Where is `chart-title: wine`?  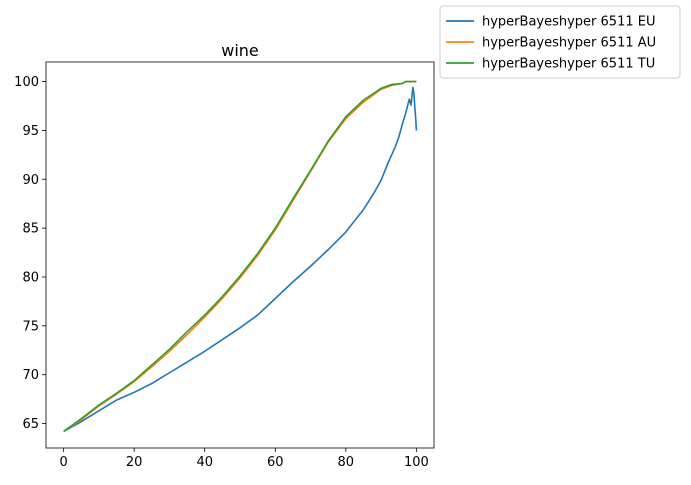 chart-title: wine is located at coordinates (240, 50).